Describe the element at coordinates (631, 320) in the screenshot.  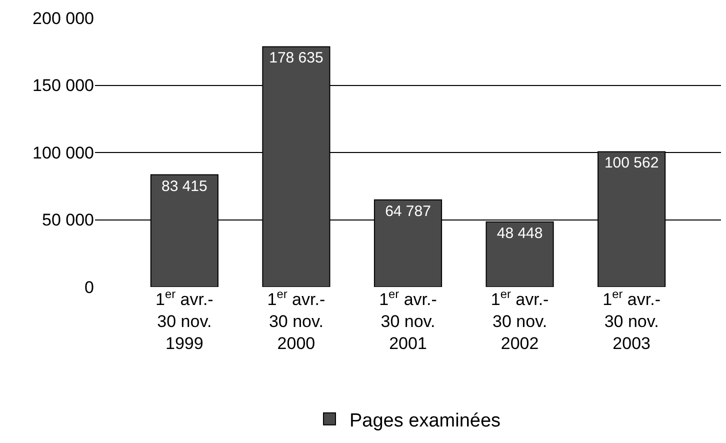
I see `x-tick-label: 1$^{er}$ avr.- 30 nov. 2003` at that location.